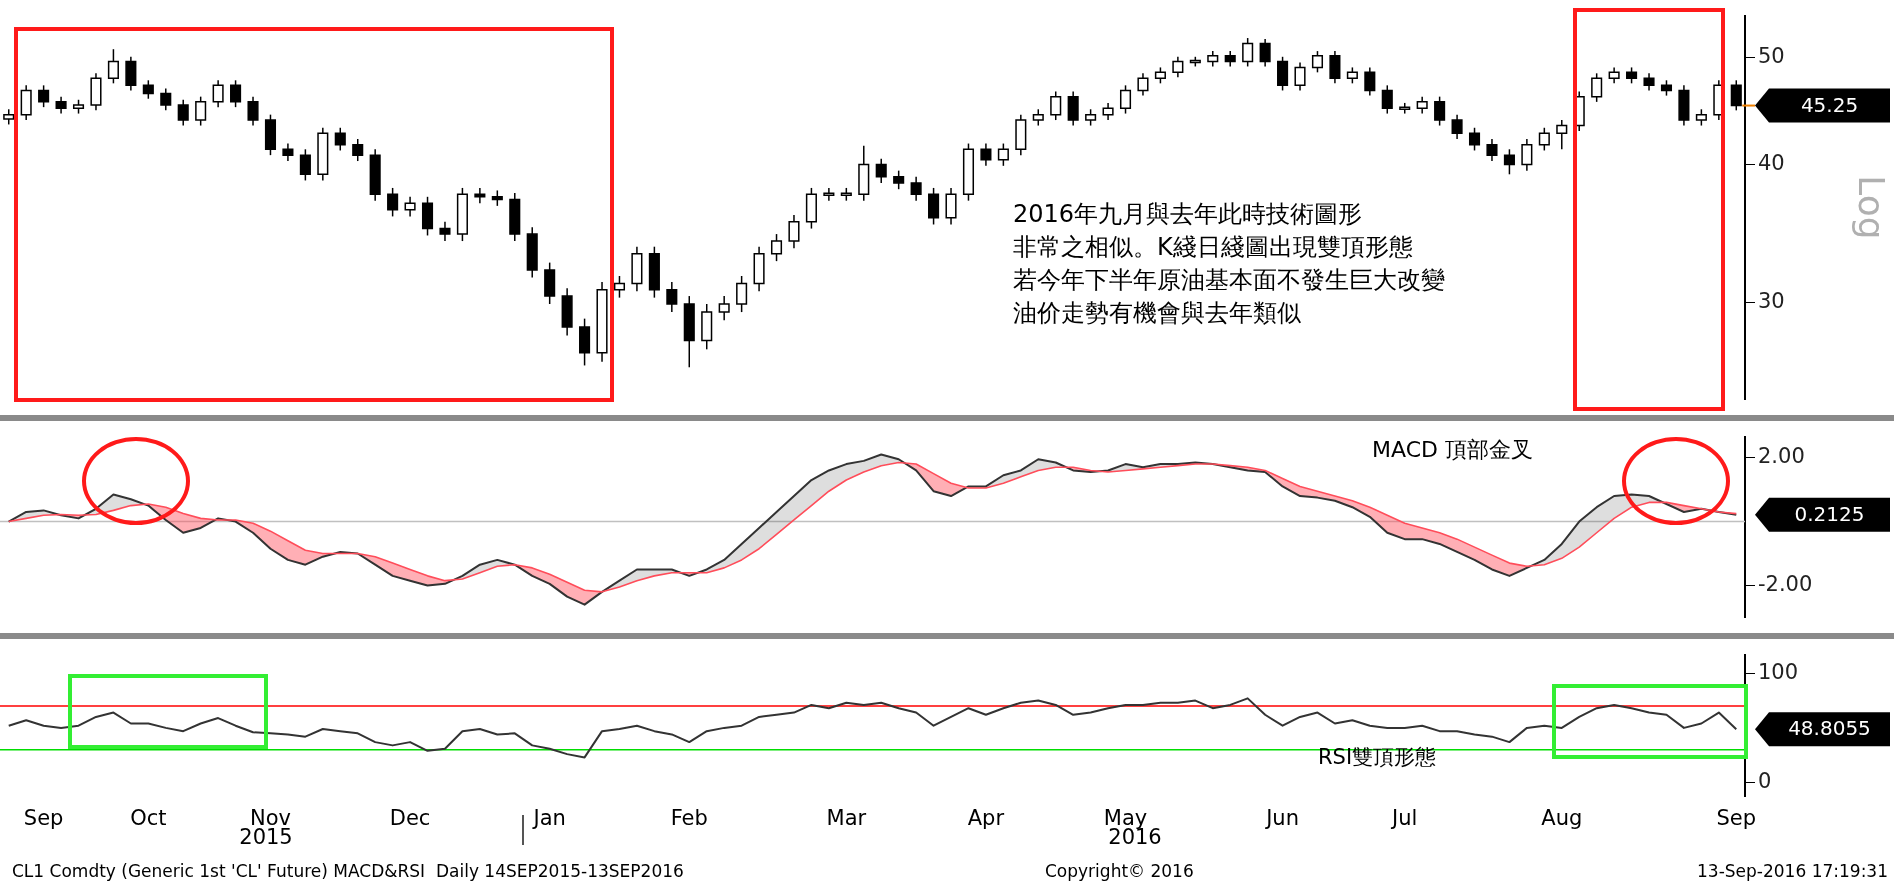 The image size is (1894, 888). I want to click on text: Copyright© 2016, so click(1119, 871).